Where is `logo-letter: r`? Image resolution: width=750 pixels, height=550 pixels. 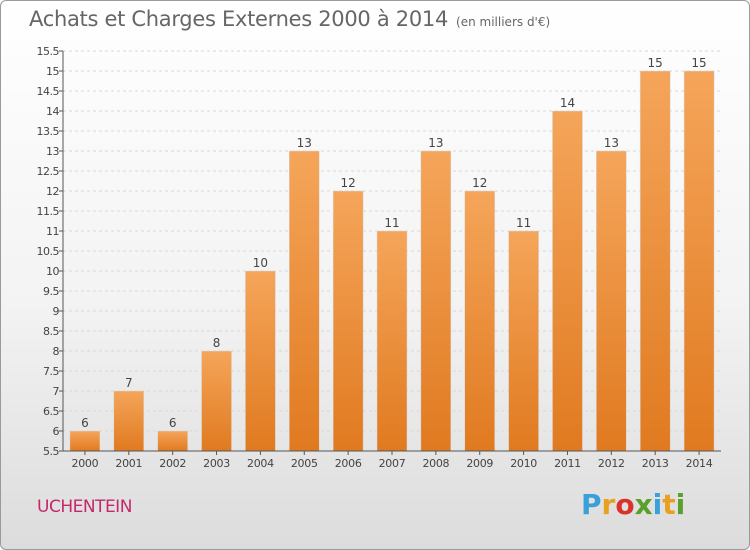 logo-letter: r is located at coordinates (608, 504).